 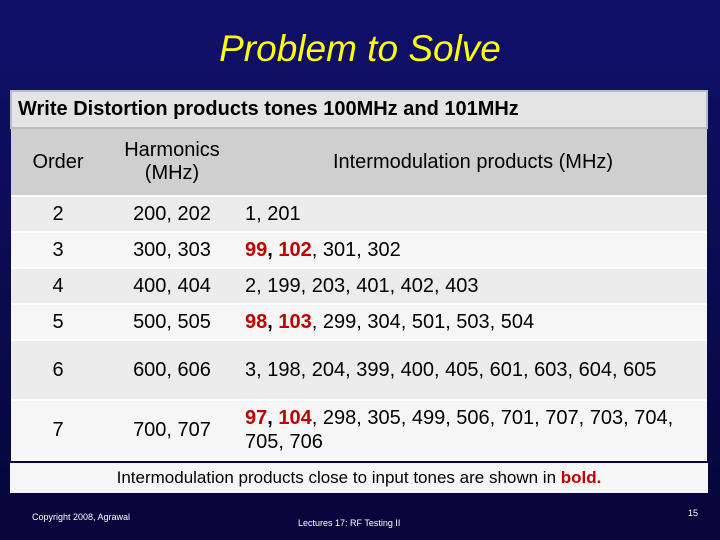 What do you see at coordinates (172, 162) in the screenshot?
I see `column-header: Harmonics (MHz)` at bounding box center [172, 162].